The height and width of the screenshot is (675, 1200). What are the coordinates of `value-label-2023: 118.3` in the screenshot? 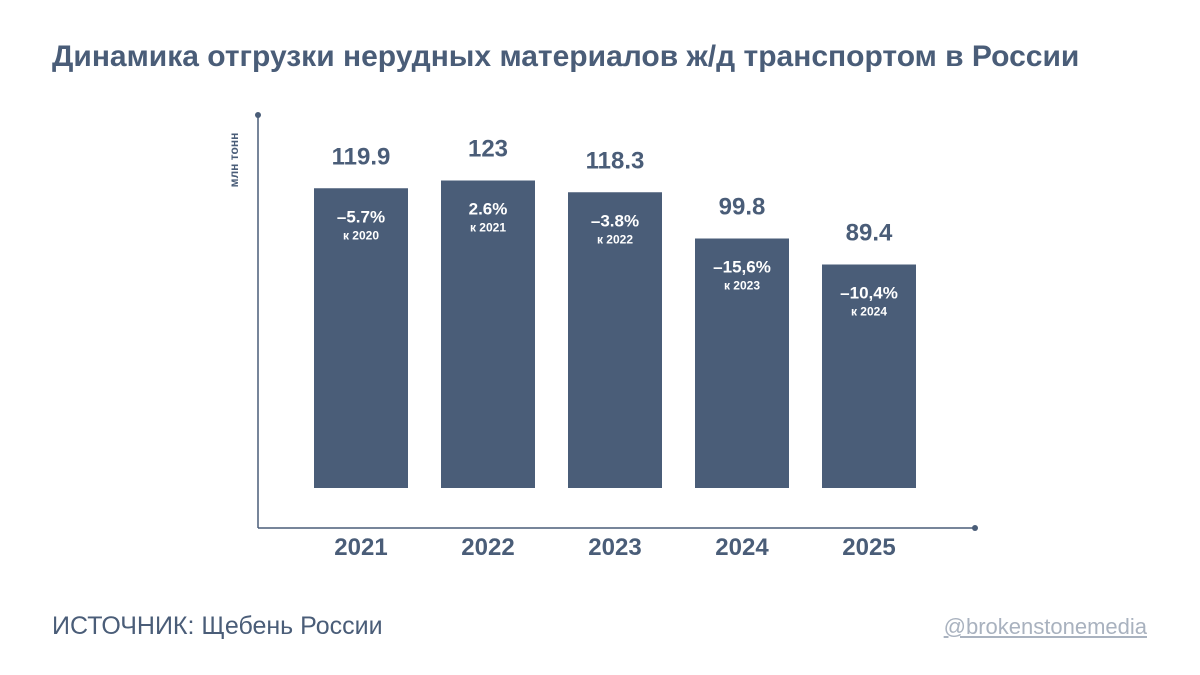 It's located at (615, 160).